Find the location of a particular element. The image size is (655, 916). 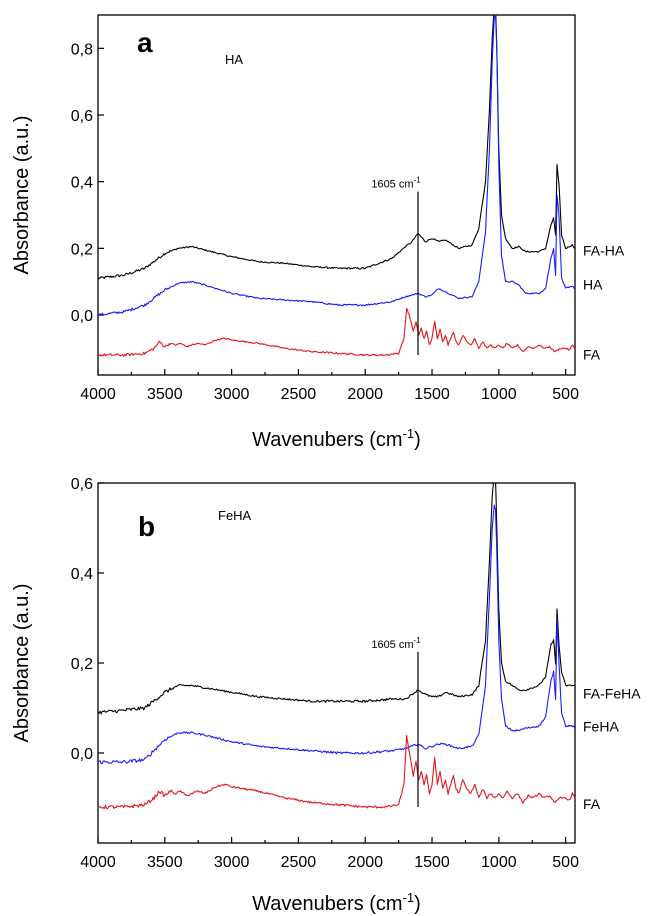

series-label: HA is located at coordinates (593, 284).